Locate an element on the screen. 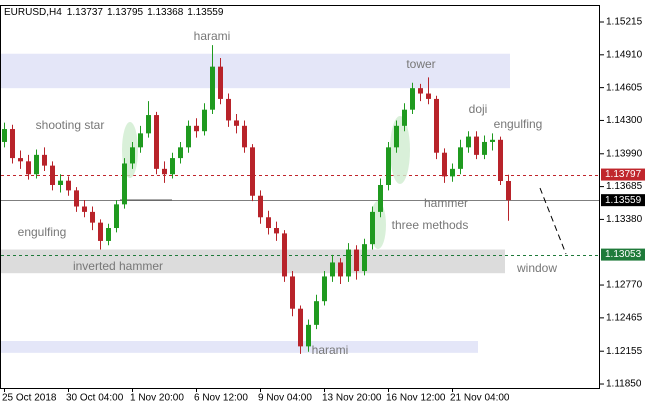  x-tick-label: 16 Nov 12:00 is located at coordinates (416, 398).